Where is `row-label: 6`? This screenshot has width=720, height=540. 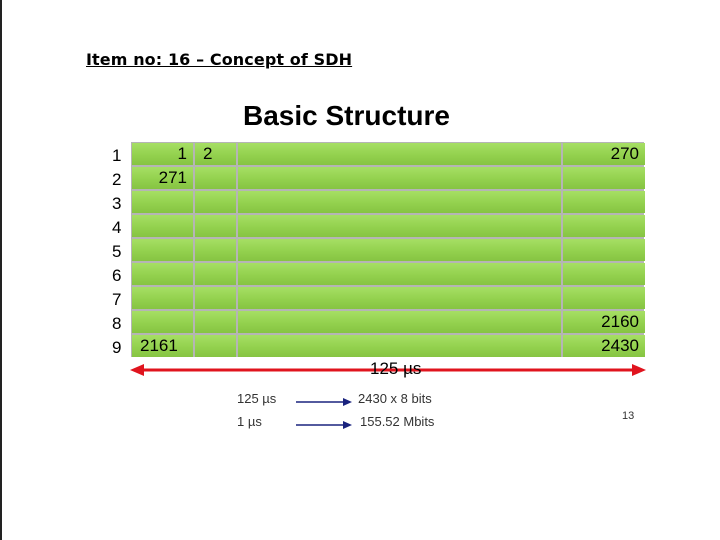 row-label: 6 is located at coordinates (117, 275).